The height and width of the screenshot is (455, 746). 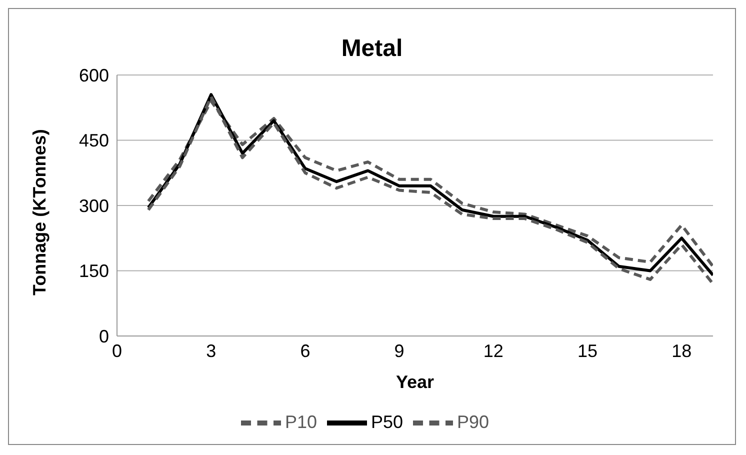 What do you see at coordinates (117, 350) in the screenshot?
I see `x-tick-label: 0` at bounding box center [117, 350].